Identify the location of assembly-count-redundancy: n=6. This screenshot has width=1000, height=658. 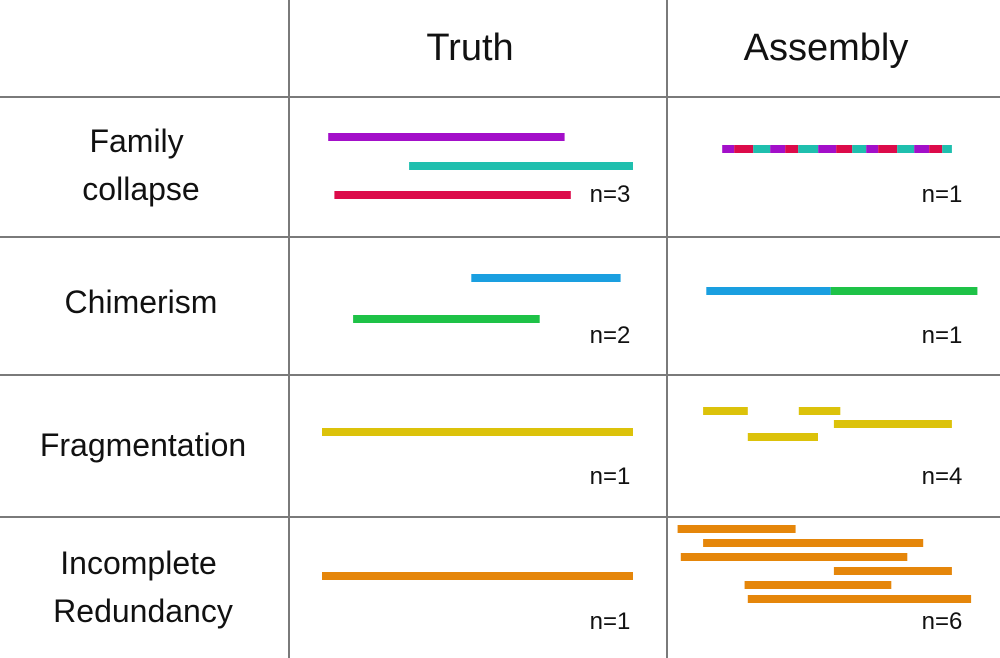
(942, 621).